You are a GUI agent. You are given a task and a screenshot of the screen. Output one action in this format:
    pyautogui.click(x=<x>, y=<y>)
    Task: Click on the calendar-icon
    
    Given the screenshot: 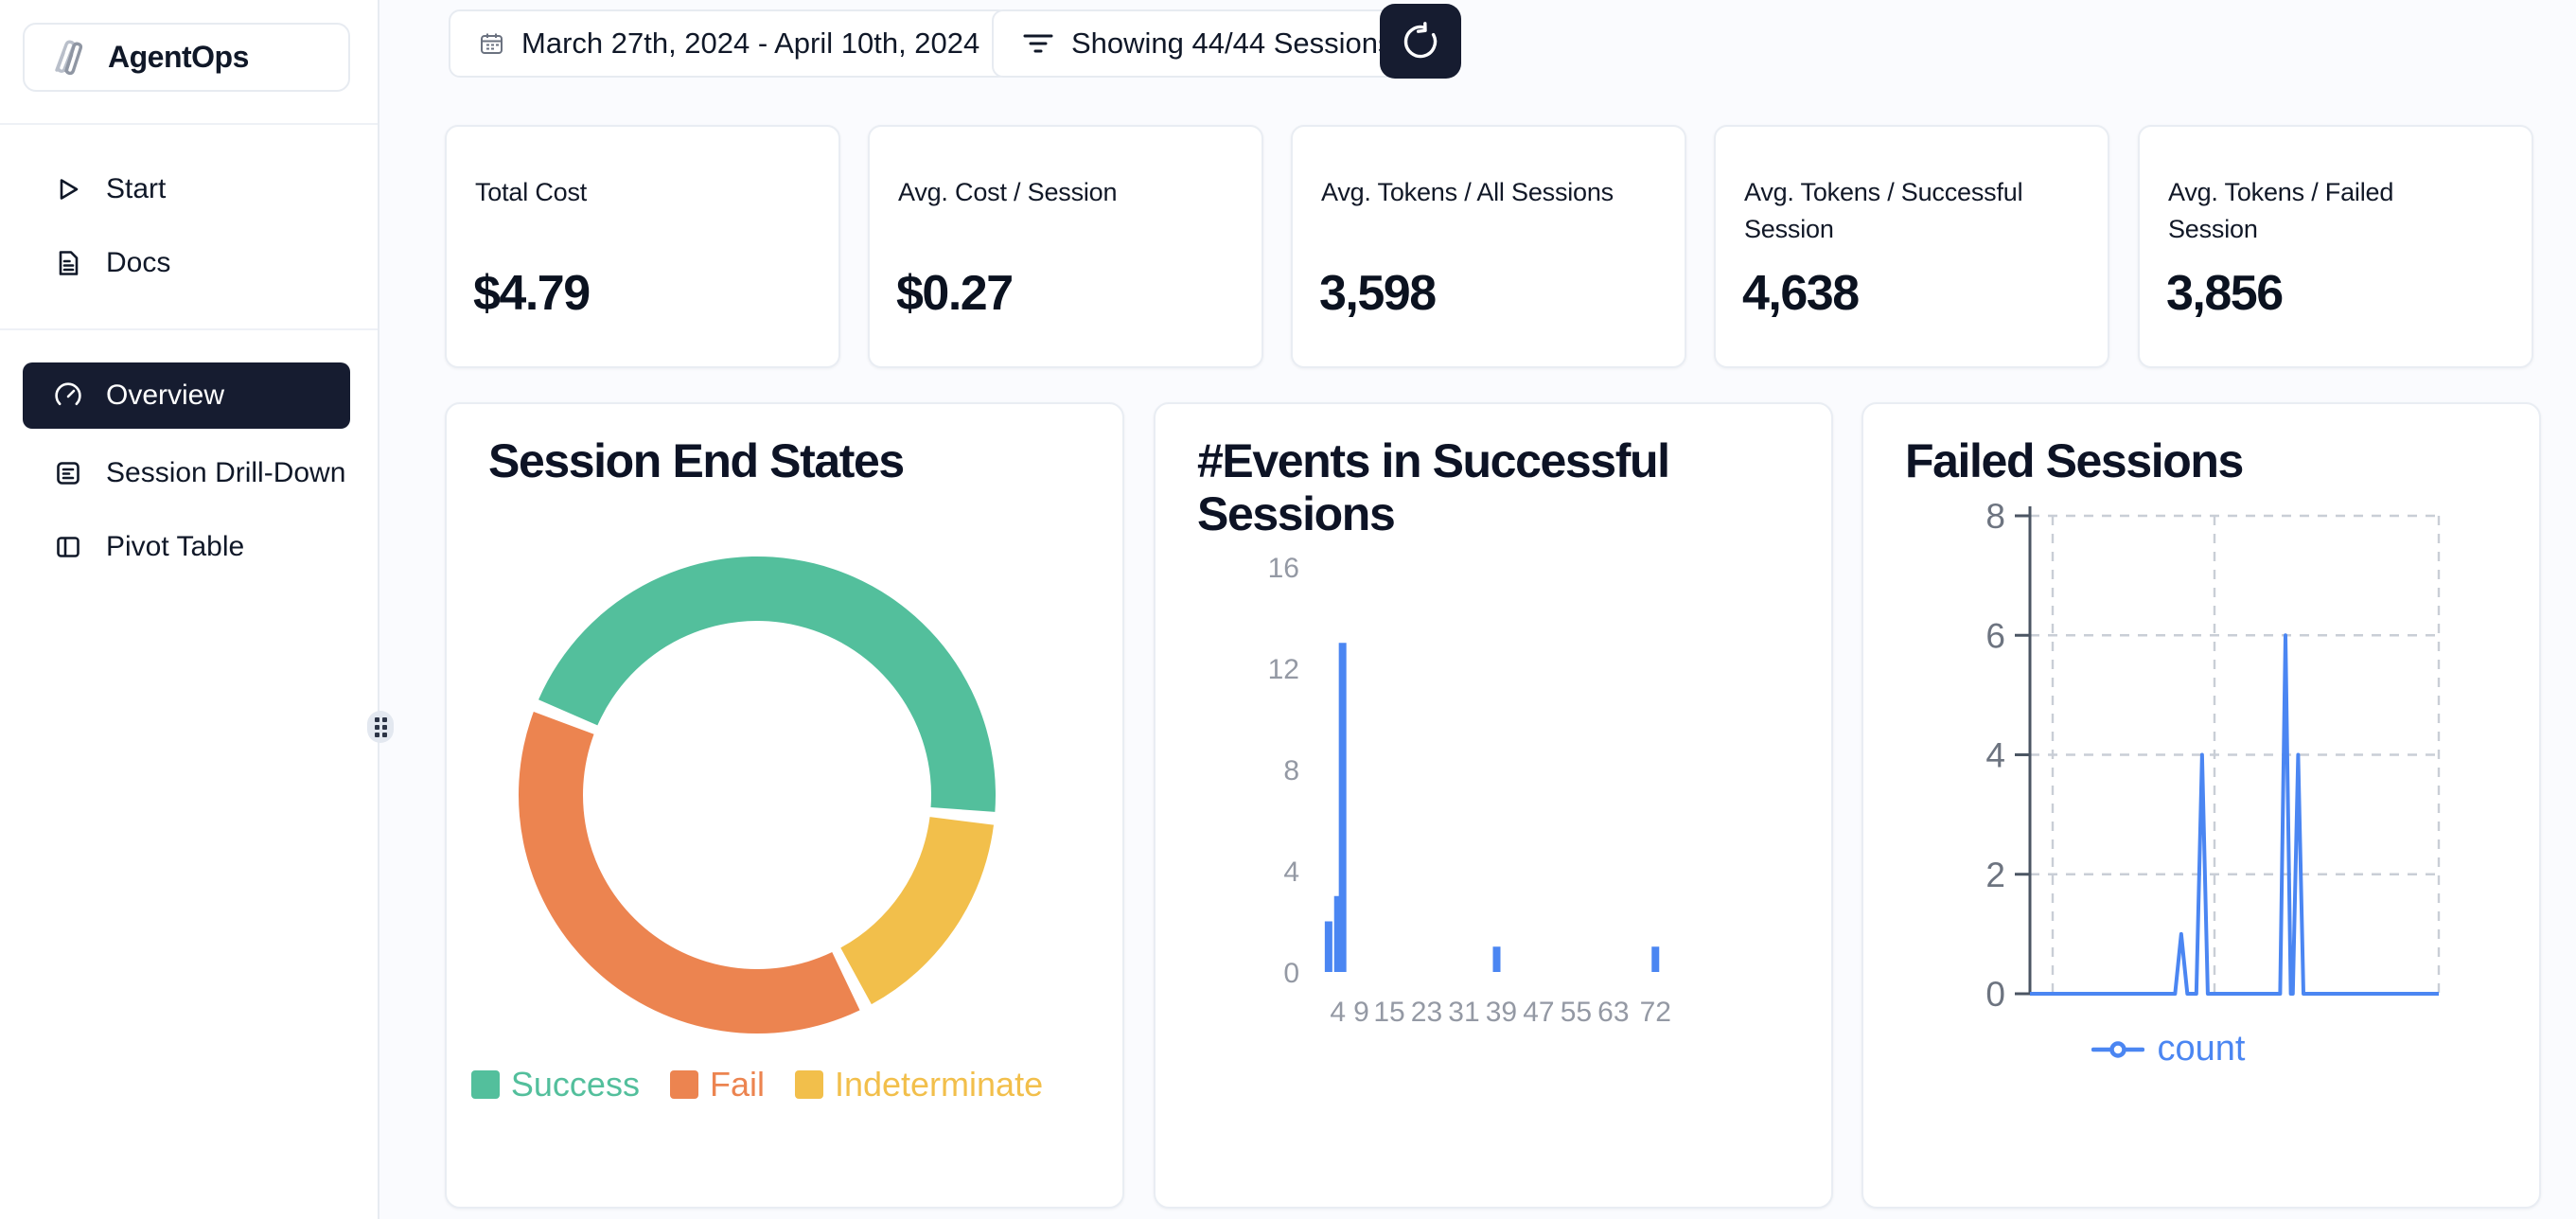 What is the action you would take?
    pyautogui.click(x=491, y=44)
    